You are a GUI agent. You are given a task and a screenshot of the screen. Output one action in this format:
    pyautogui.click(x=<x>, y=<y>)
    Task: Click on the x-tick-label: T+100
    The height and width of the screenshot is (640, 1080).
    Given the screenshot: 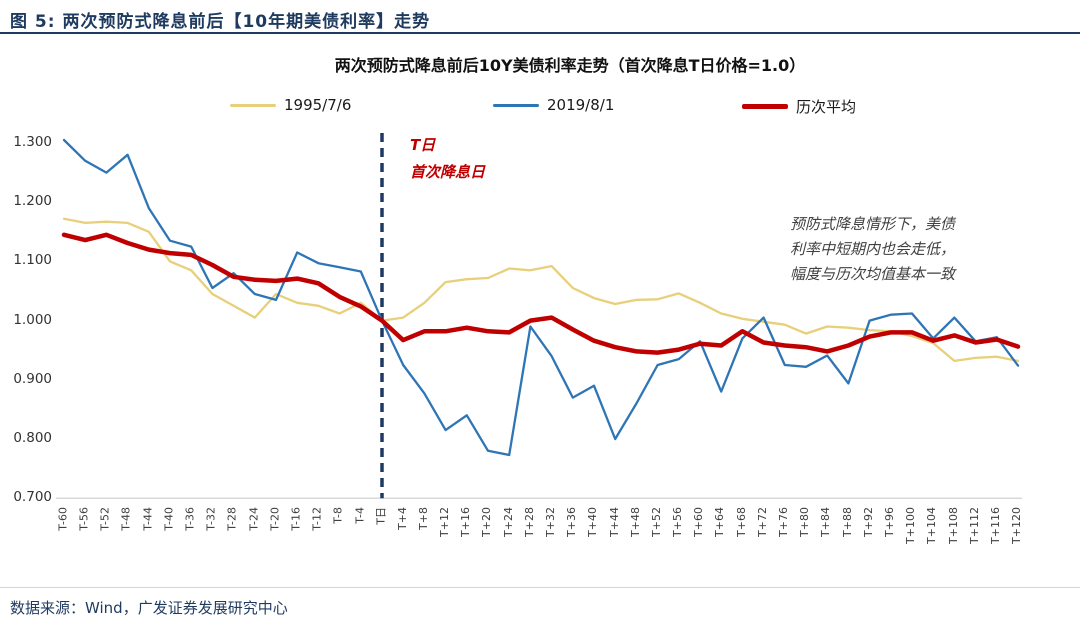 What is the action you would take?
    pyautogui.click(x=911, y=525)
    